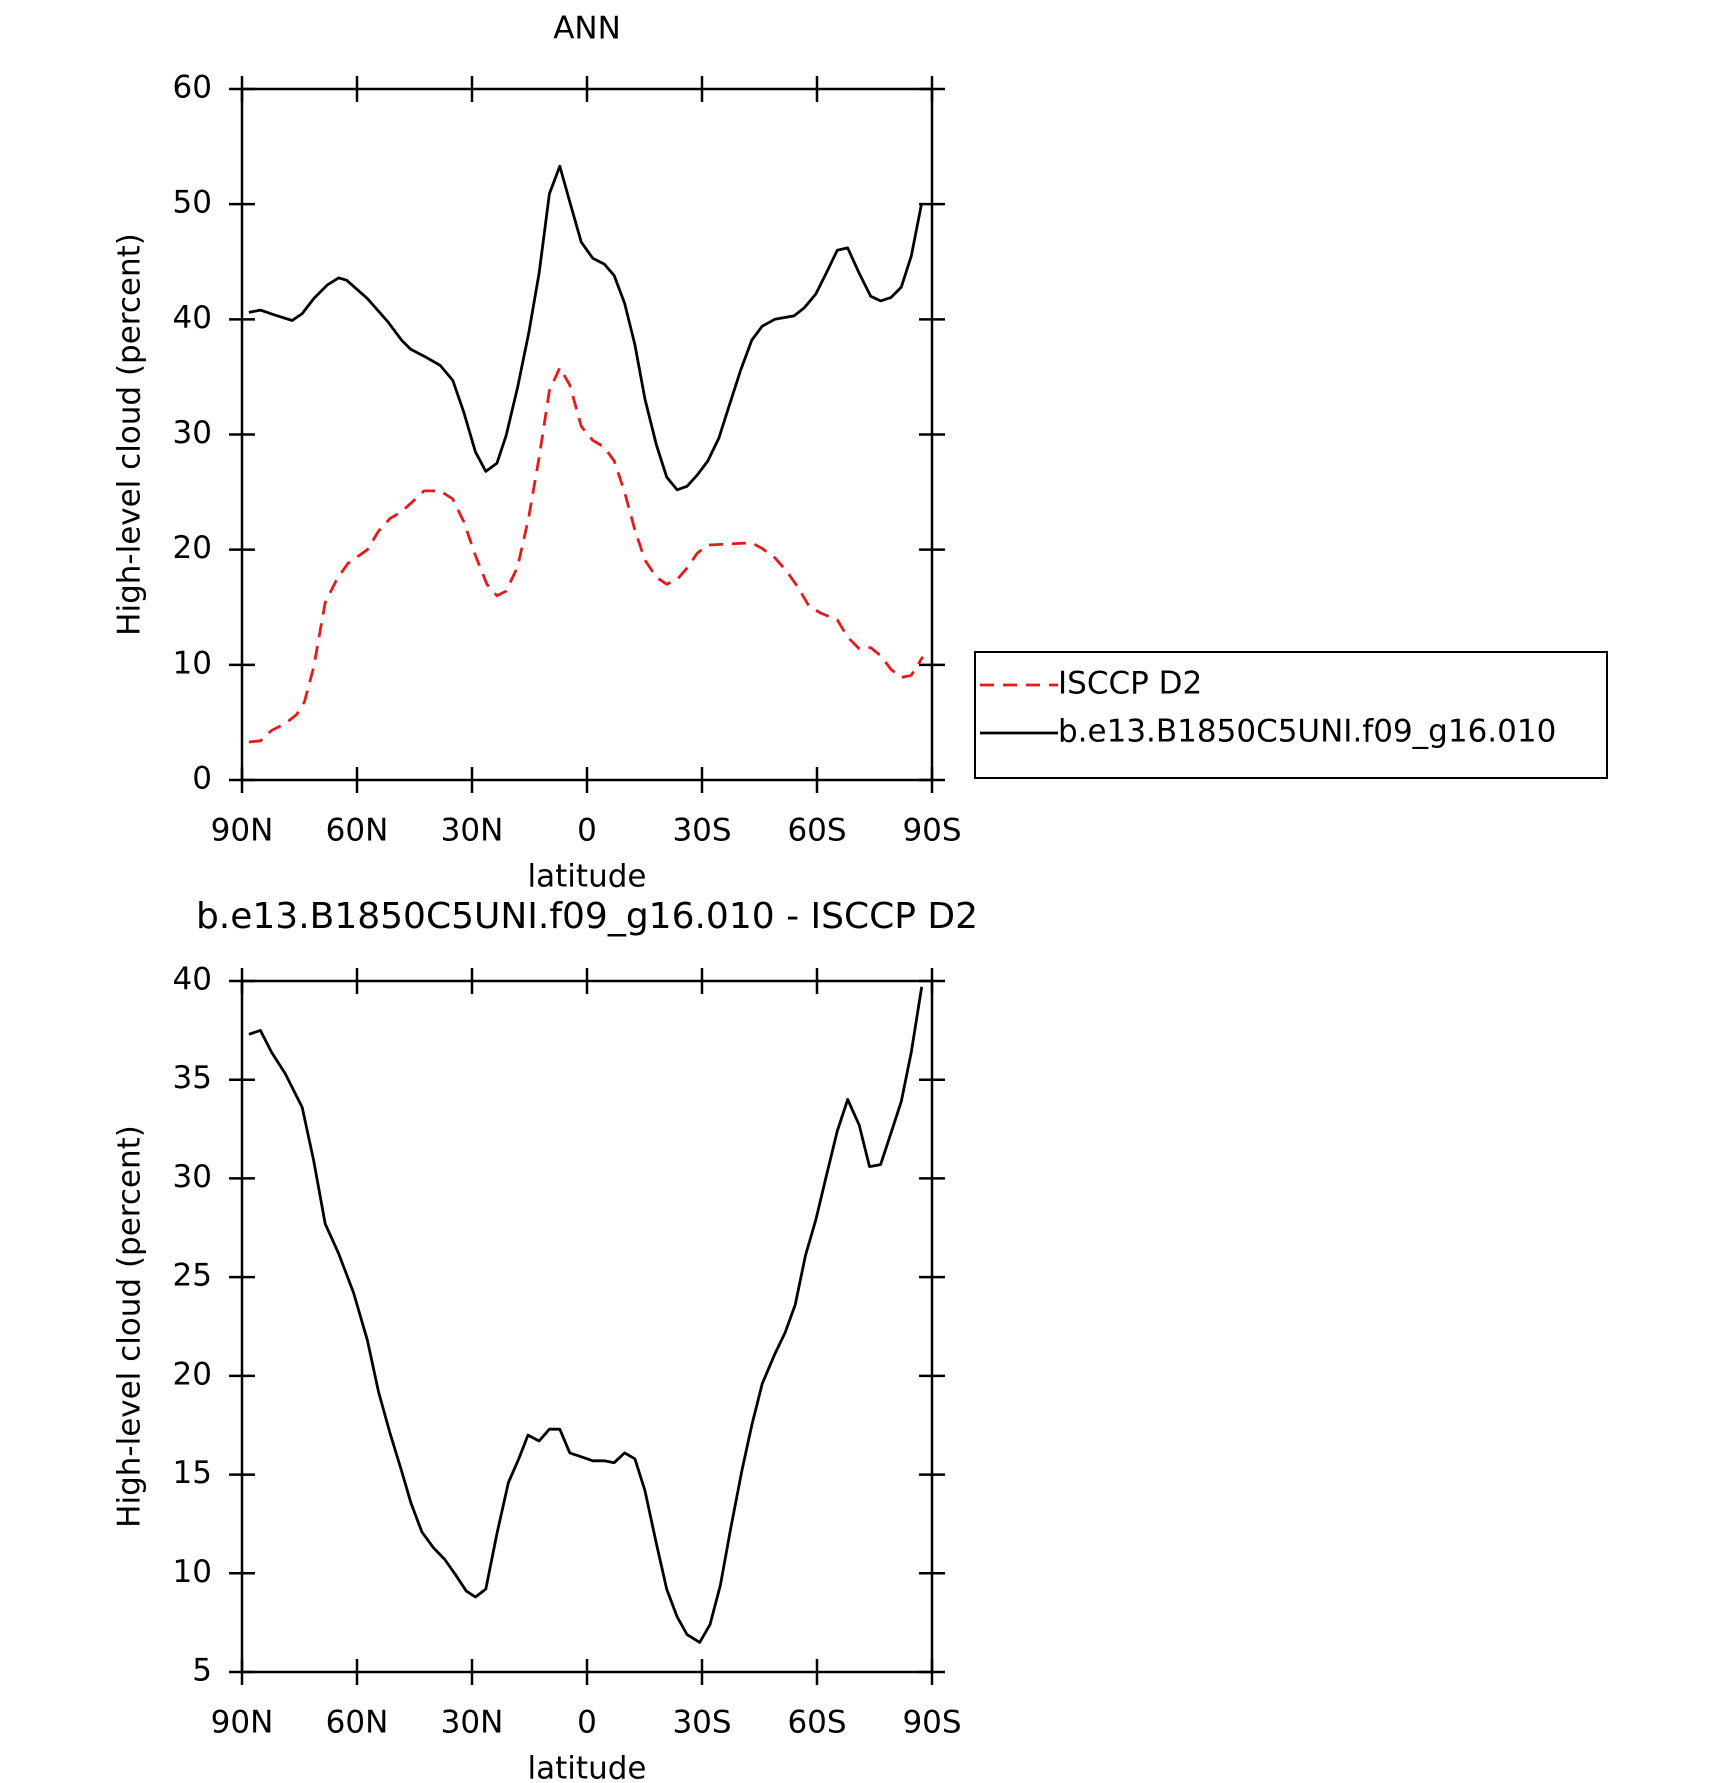 The height and width of the screenshot is (1783, 1710). Describe the element at coordinates (1130, 684) in the screenshot. I see `legend-label: ISCCP D2` at that location.